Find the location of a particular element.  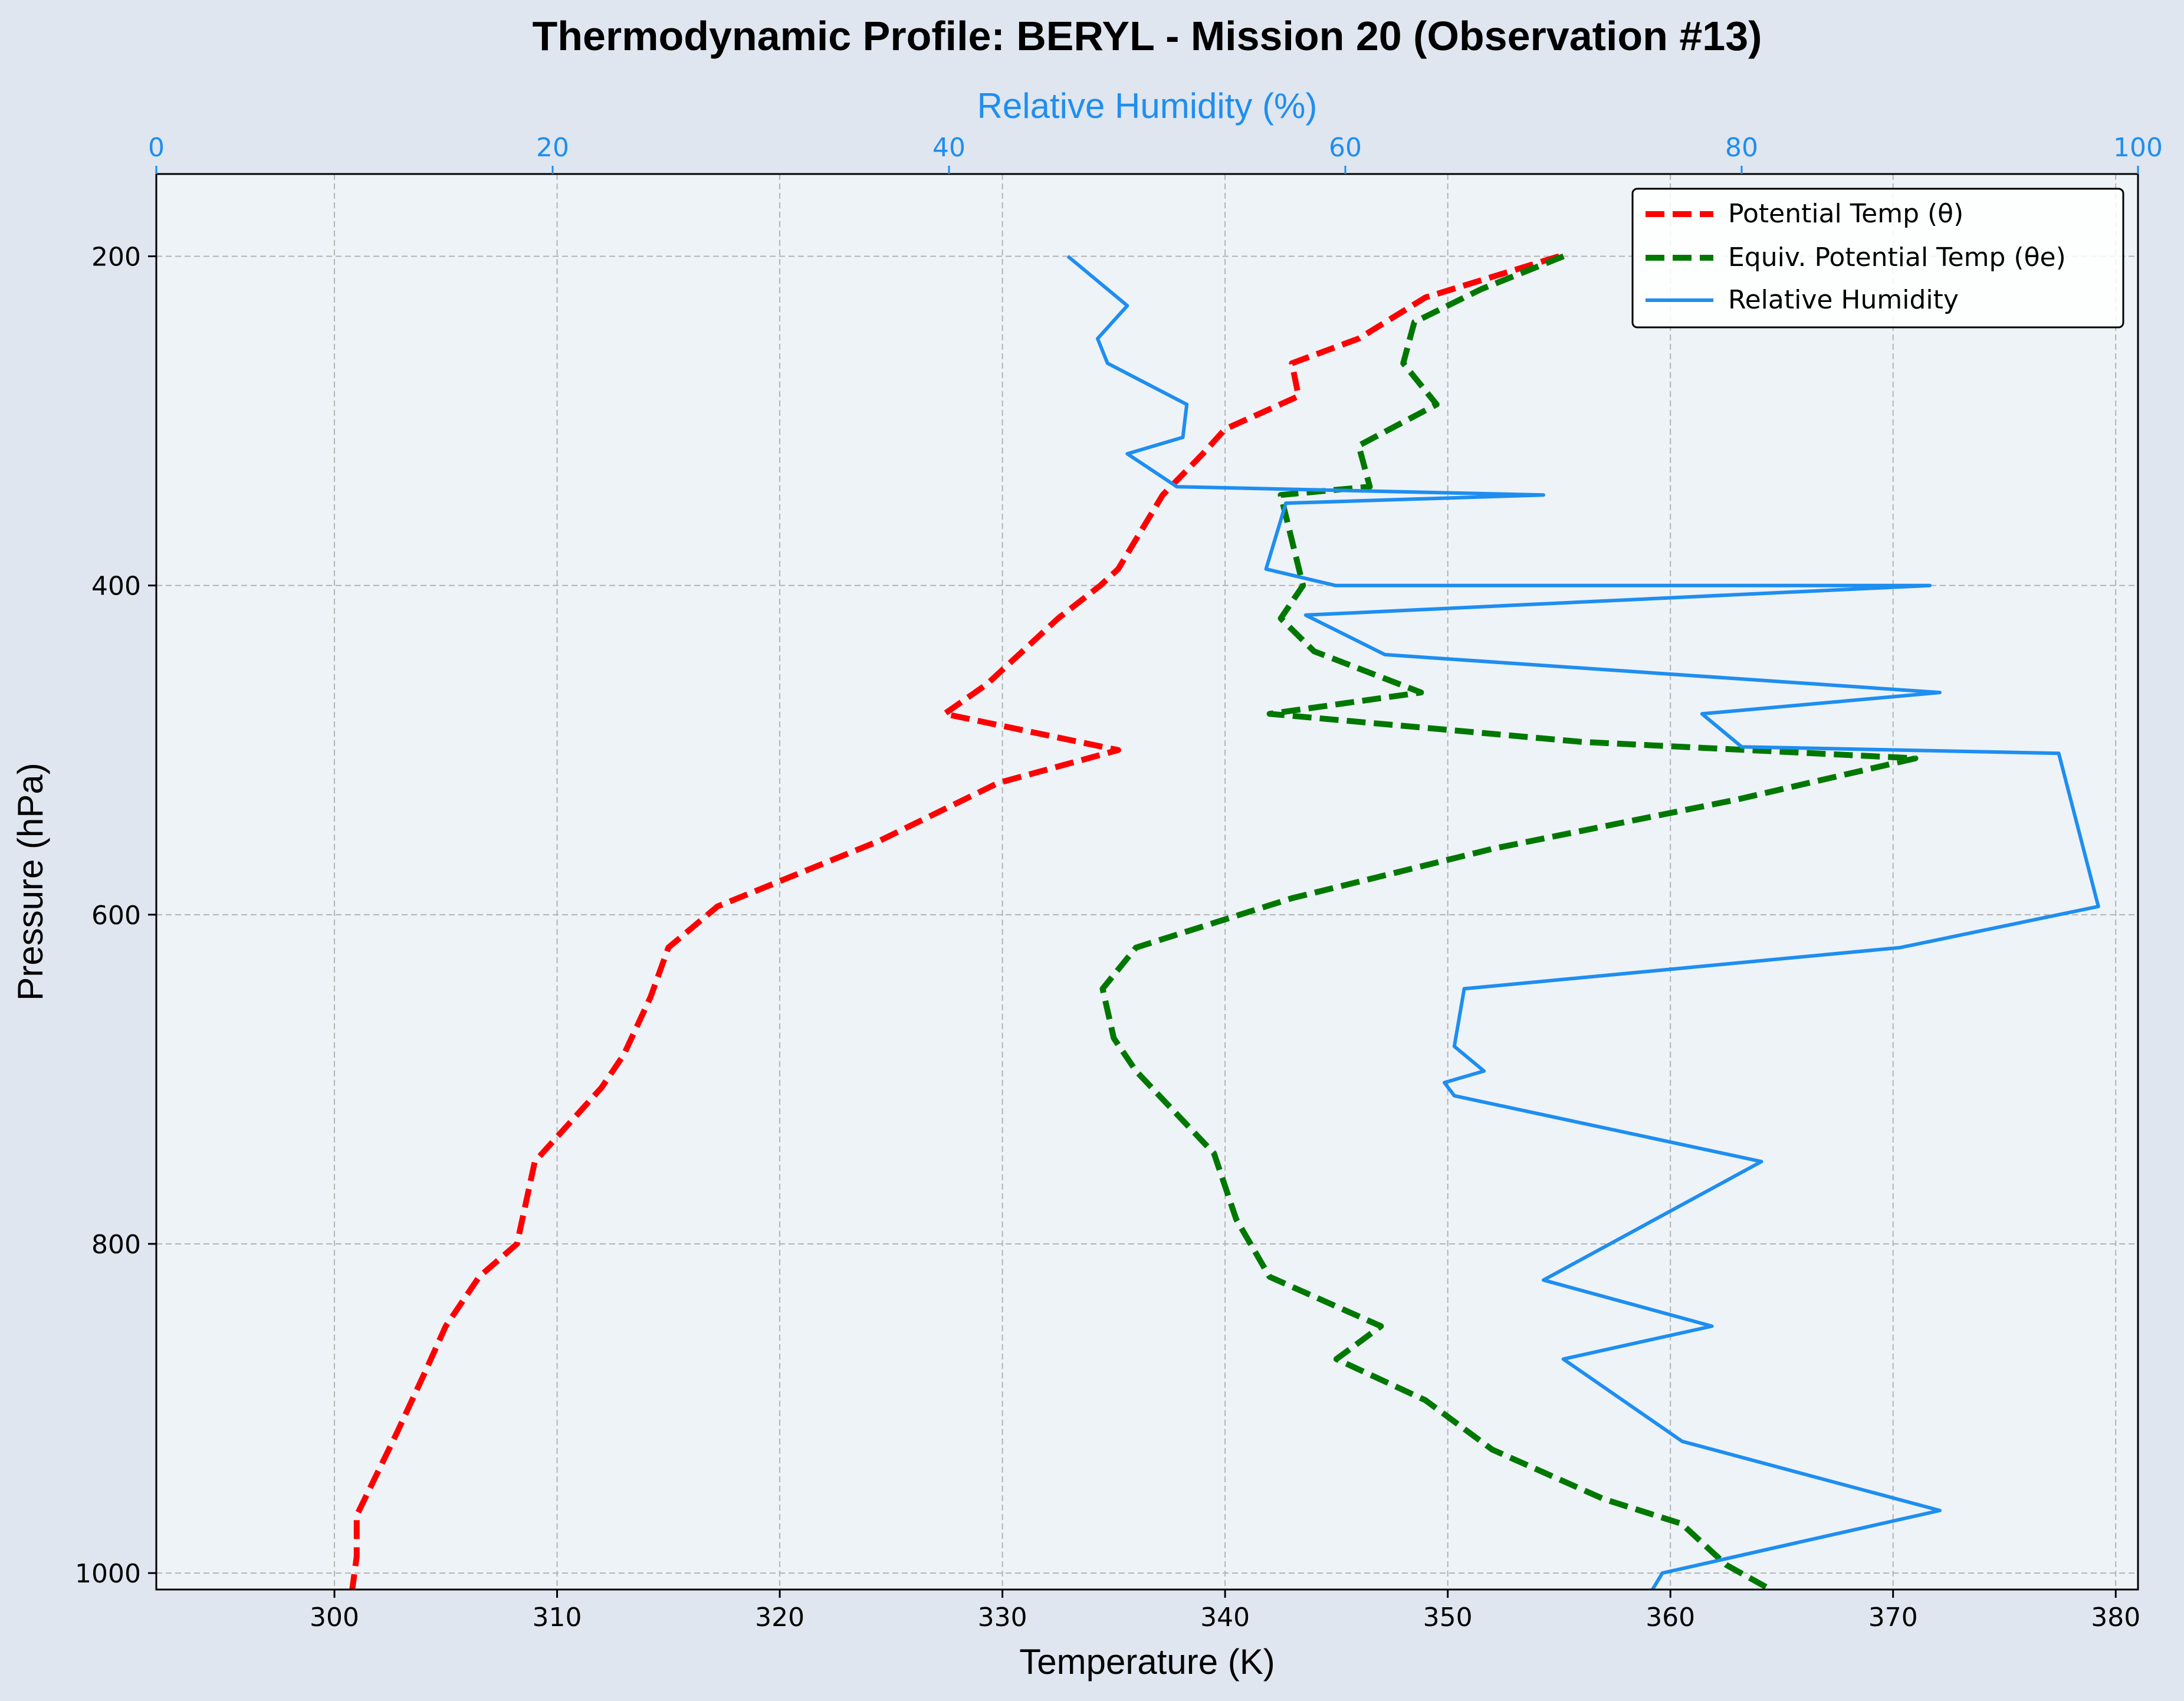

x-tick-label: 330 is located at coordinates (1002, 1618).